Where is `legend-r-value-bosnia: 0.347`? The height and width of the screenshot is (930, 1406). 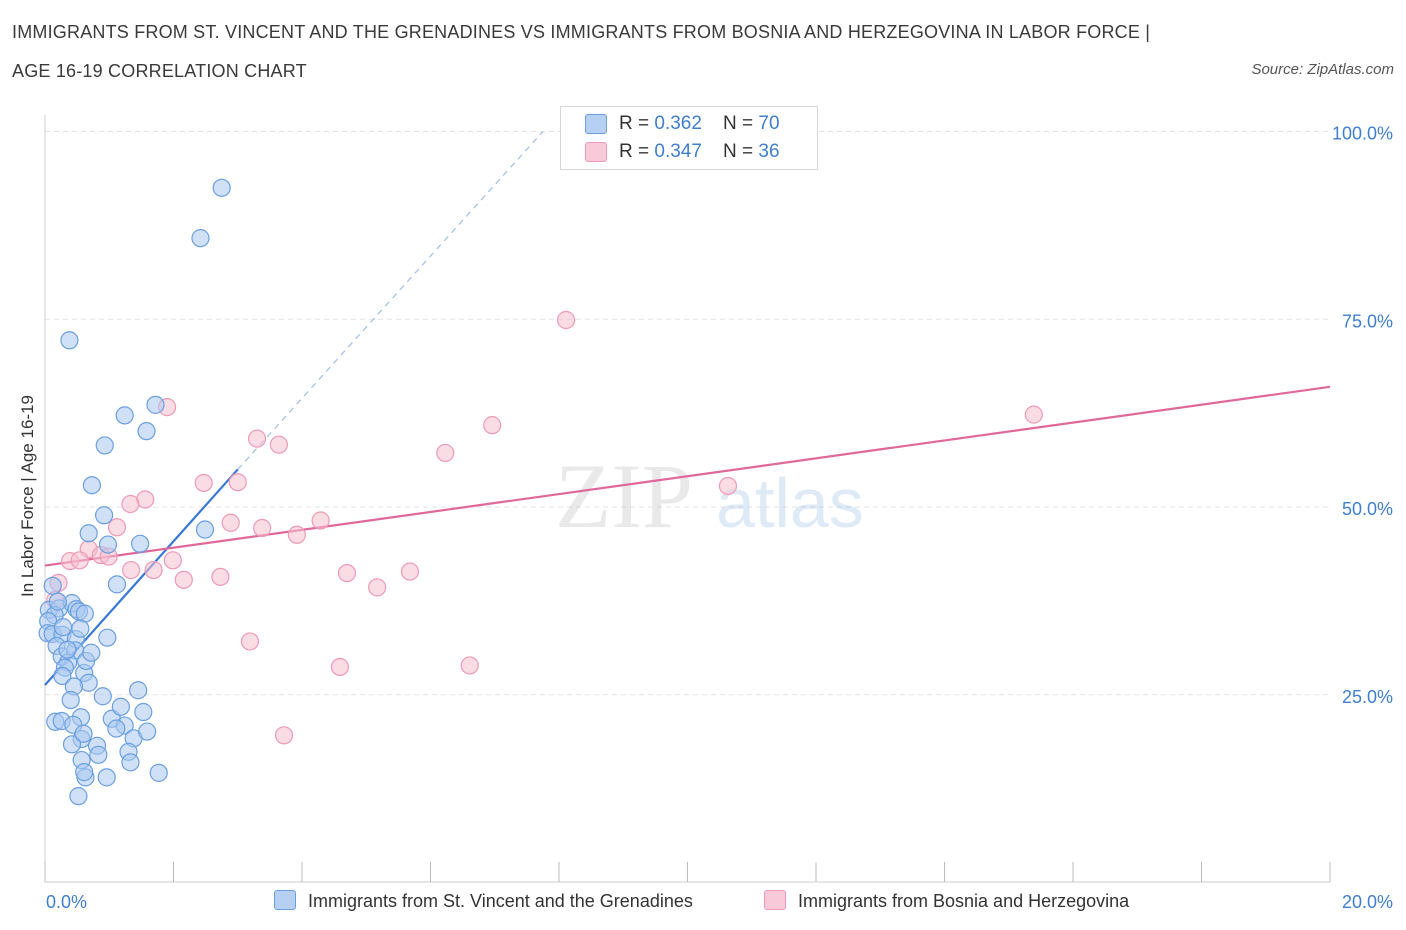 legend-r-value-bosnia: 0.347 is located at coordinates (678, 151).